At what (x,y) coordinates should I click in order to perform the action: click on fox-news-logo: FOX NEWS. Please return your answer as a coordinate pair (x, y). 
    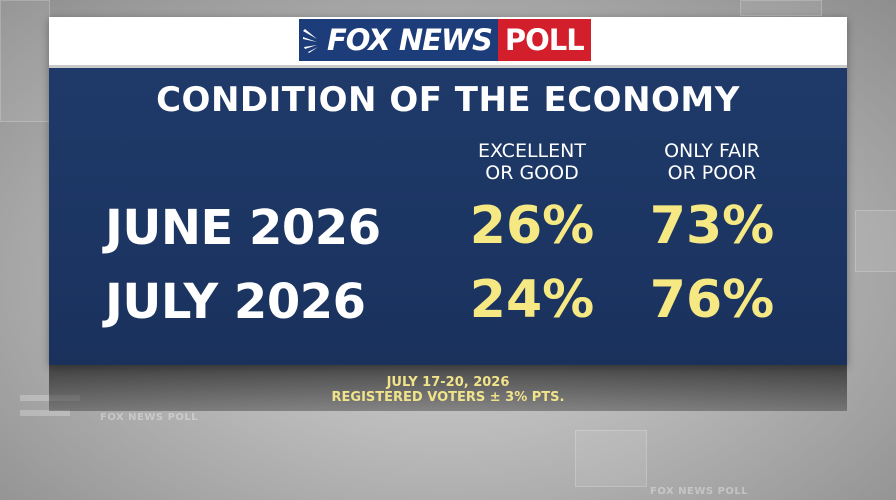
    Looking at the image, I should click on (398, 40).